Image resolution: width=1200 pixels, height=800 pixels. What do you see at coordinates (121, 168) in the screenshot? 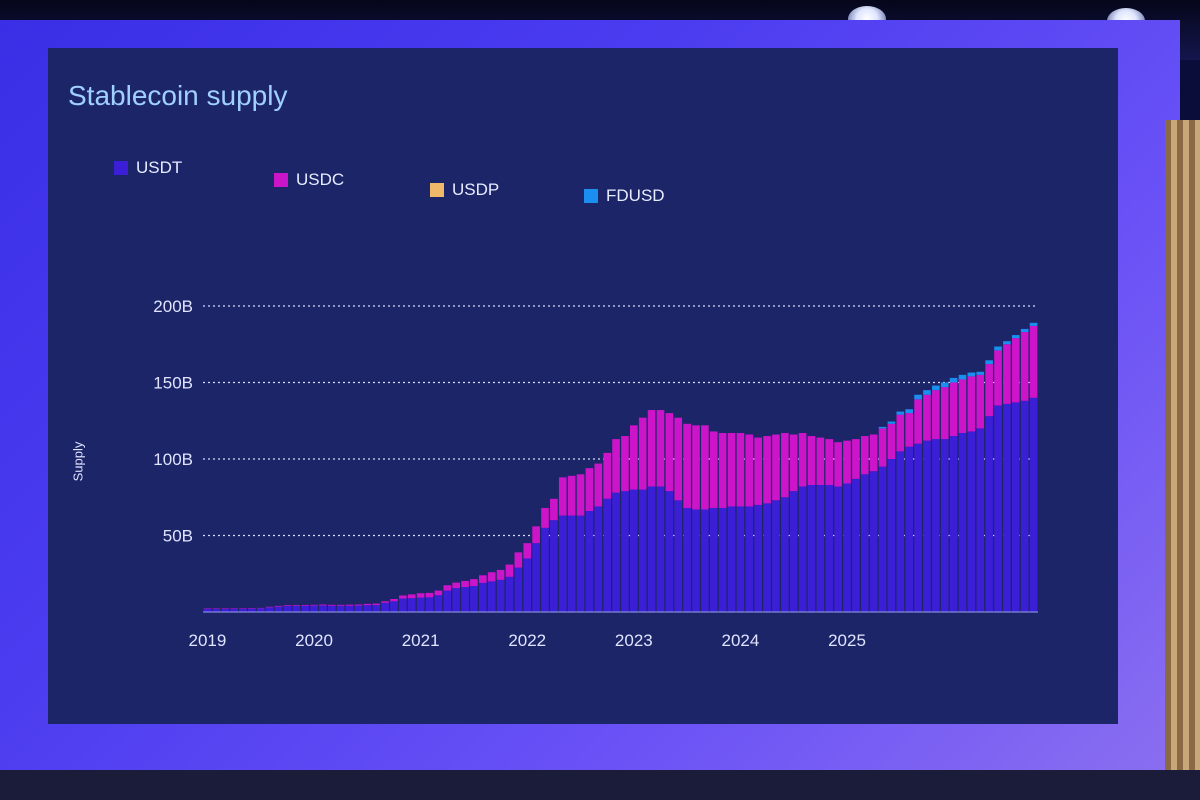
I see `legend-swatch-usdt` at bounding box center [121, 168].